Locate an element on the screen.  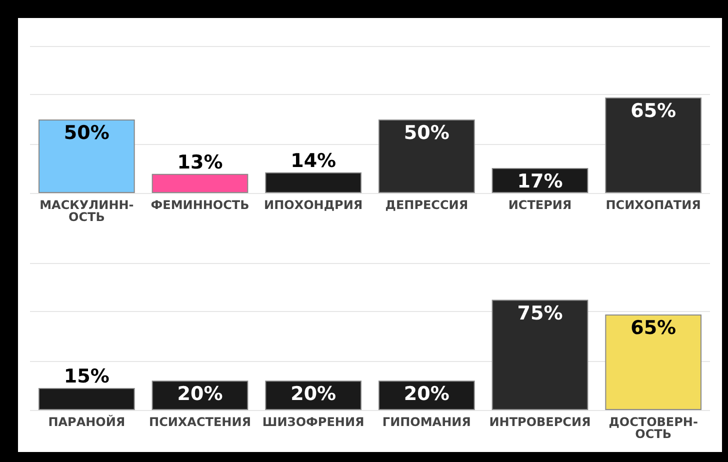
x-tick-label: ФЕМИННОСТЬ is located at coordinates (200, 205).